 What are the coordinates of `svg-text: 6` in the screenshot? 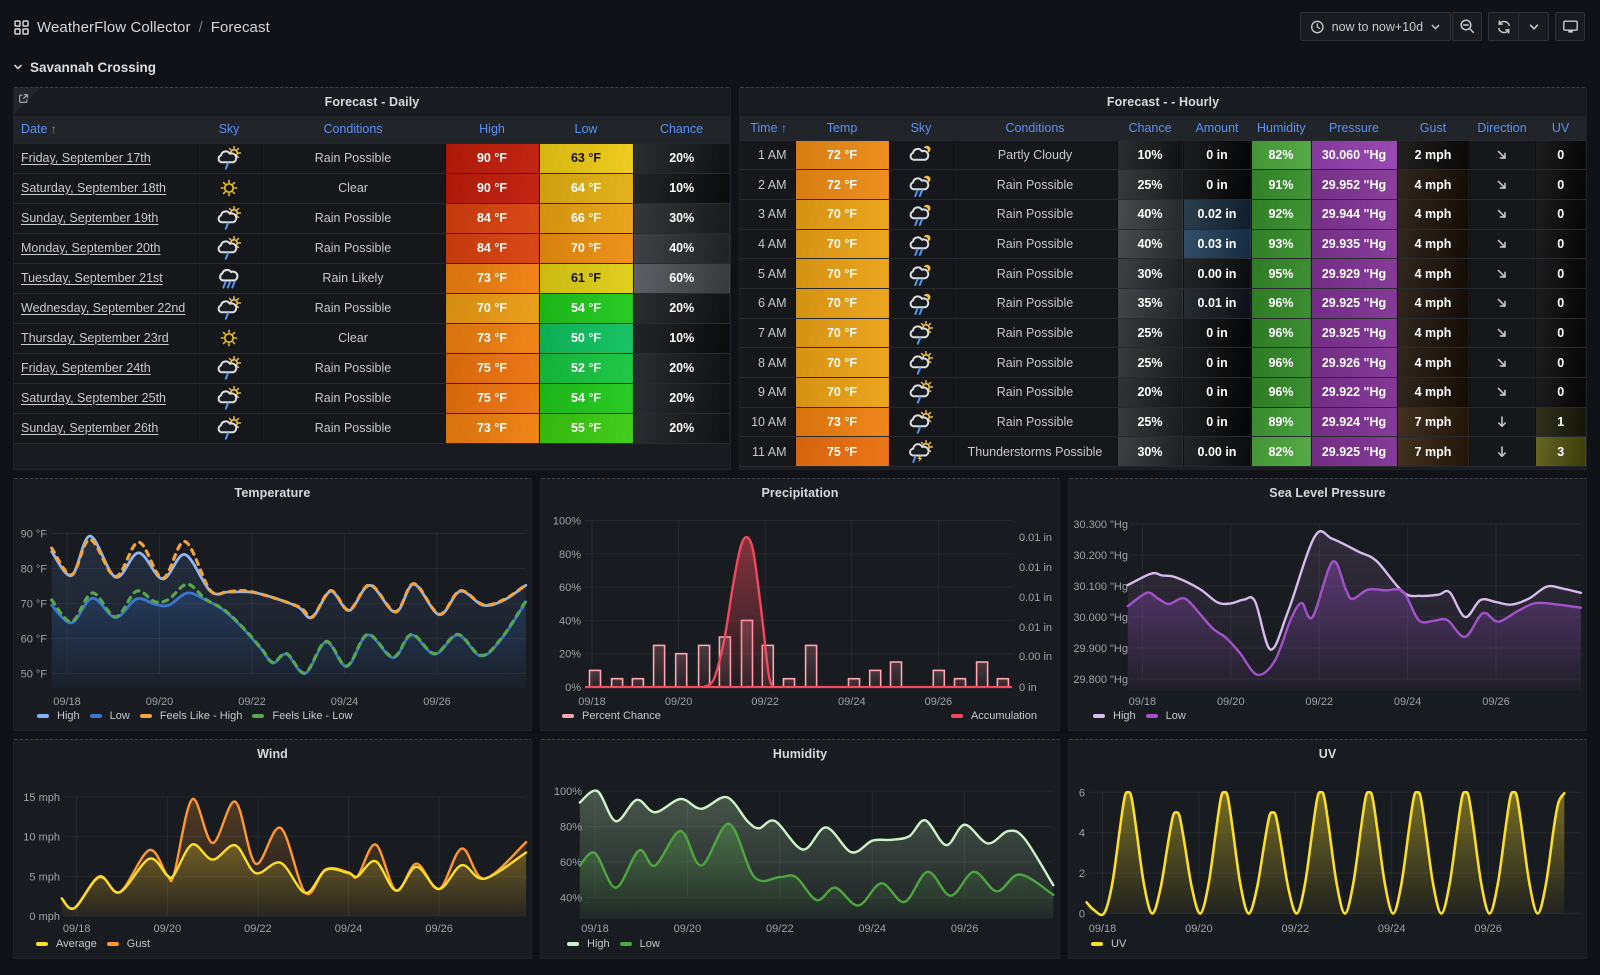 It's located at (1082, 793).